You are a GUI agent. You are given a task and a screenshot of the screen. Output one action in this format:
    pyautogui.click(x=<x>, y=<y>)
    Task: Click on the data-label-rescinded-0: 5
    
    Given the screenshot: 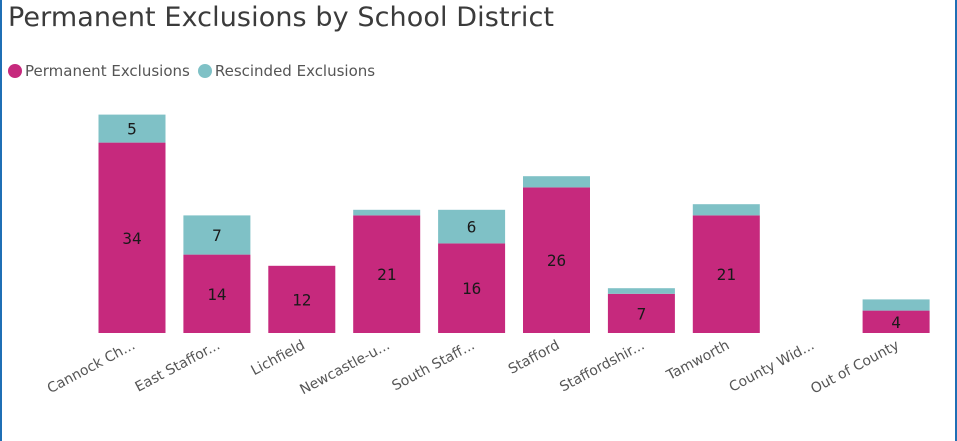 What is the action you would take?
    pyautogui.click(x=132, y=129)
    